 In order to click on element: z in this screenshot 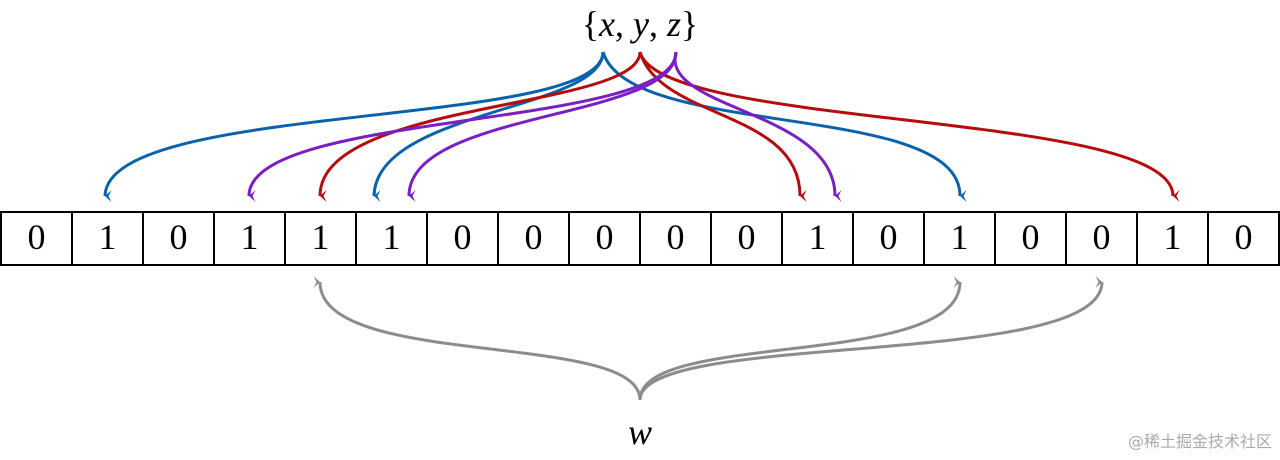, I will do `click(673, 24)`.